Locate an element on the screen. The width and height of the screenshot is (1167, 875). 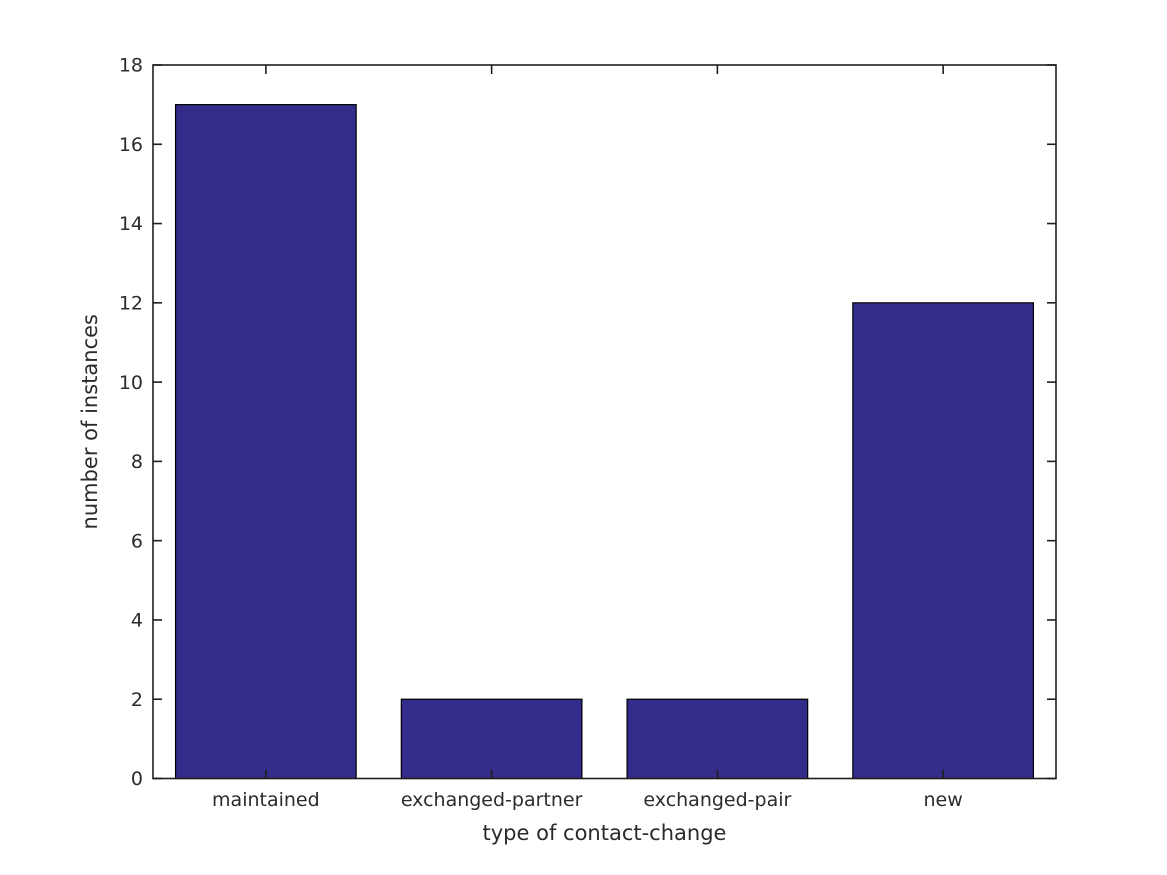
x-tick-label: exchanged-partner is located at coordinates (492, 800).